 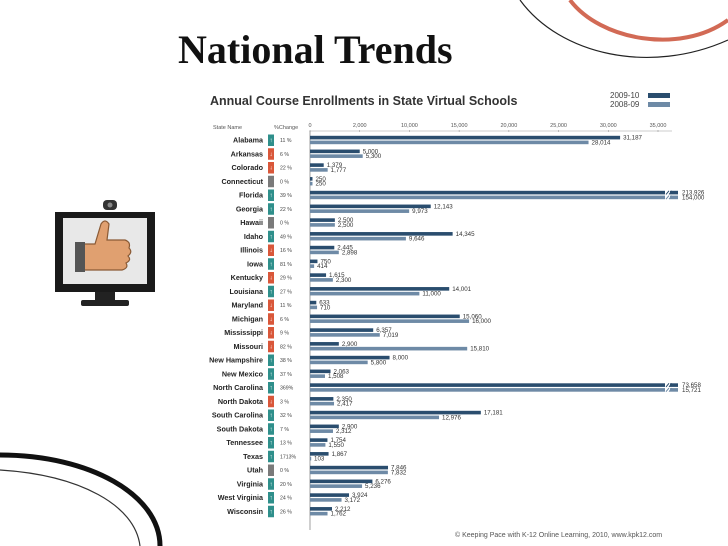 What do you see at coordinates (625, 95) in the screenshot?
I see `legend-label-2009-10: 2009-10` at bounding box center [625, 95].